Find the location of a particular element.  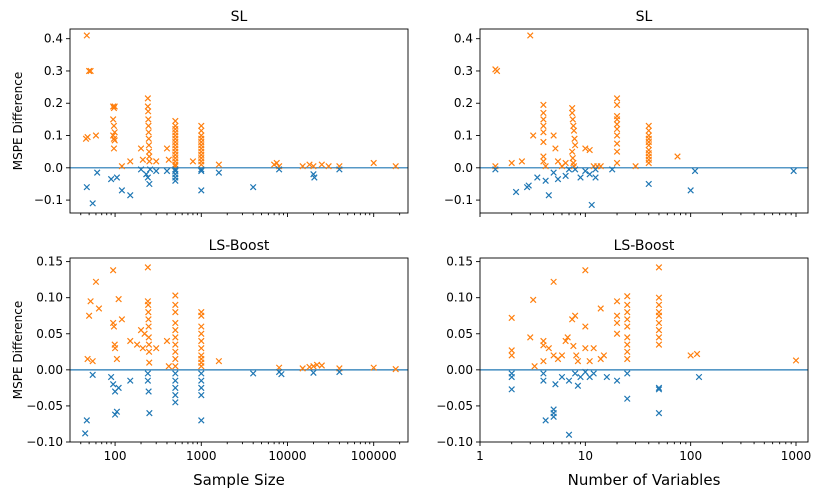

chart-2-xtick-label-2: 10000 is located at coordinates (287, 456).